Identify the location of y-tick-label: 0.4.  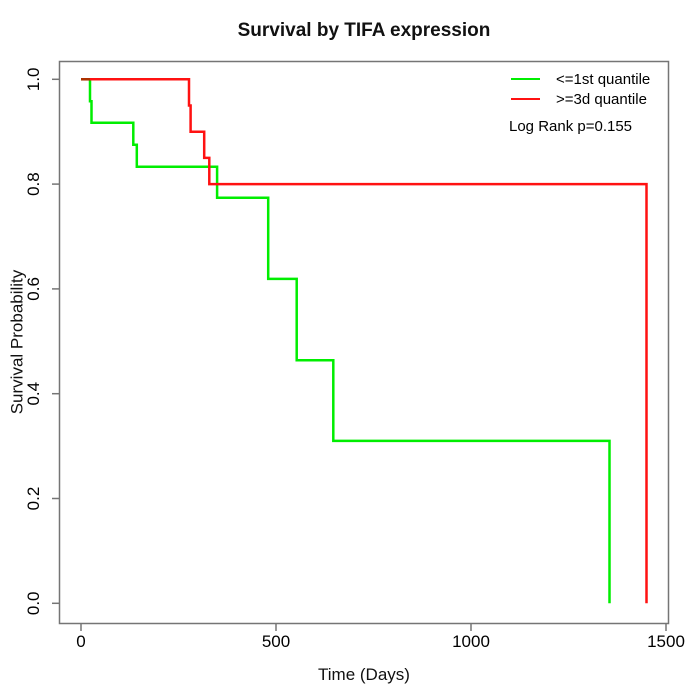
(33, 394).